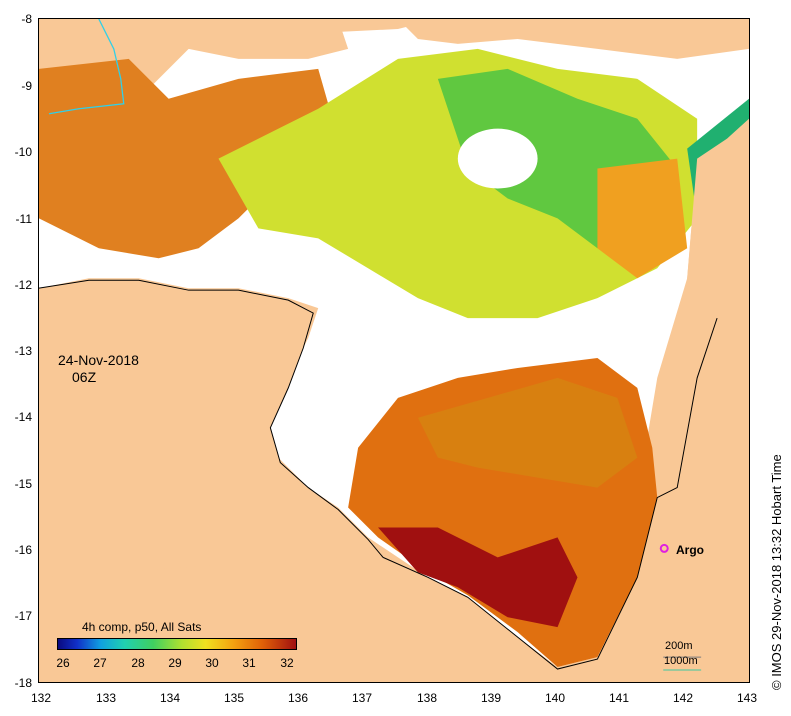 This screenshot has height=716, width=791. What do you see at coordinates (142, 627) in the screenshot?
I see `legend-title: 4h comp, p50, All Sats` at bounding box center [142, 627].